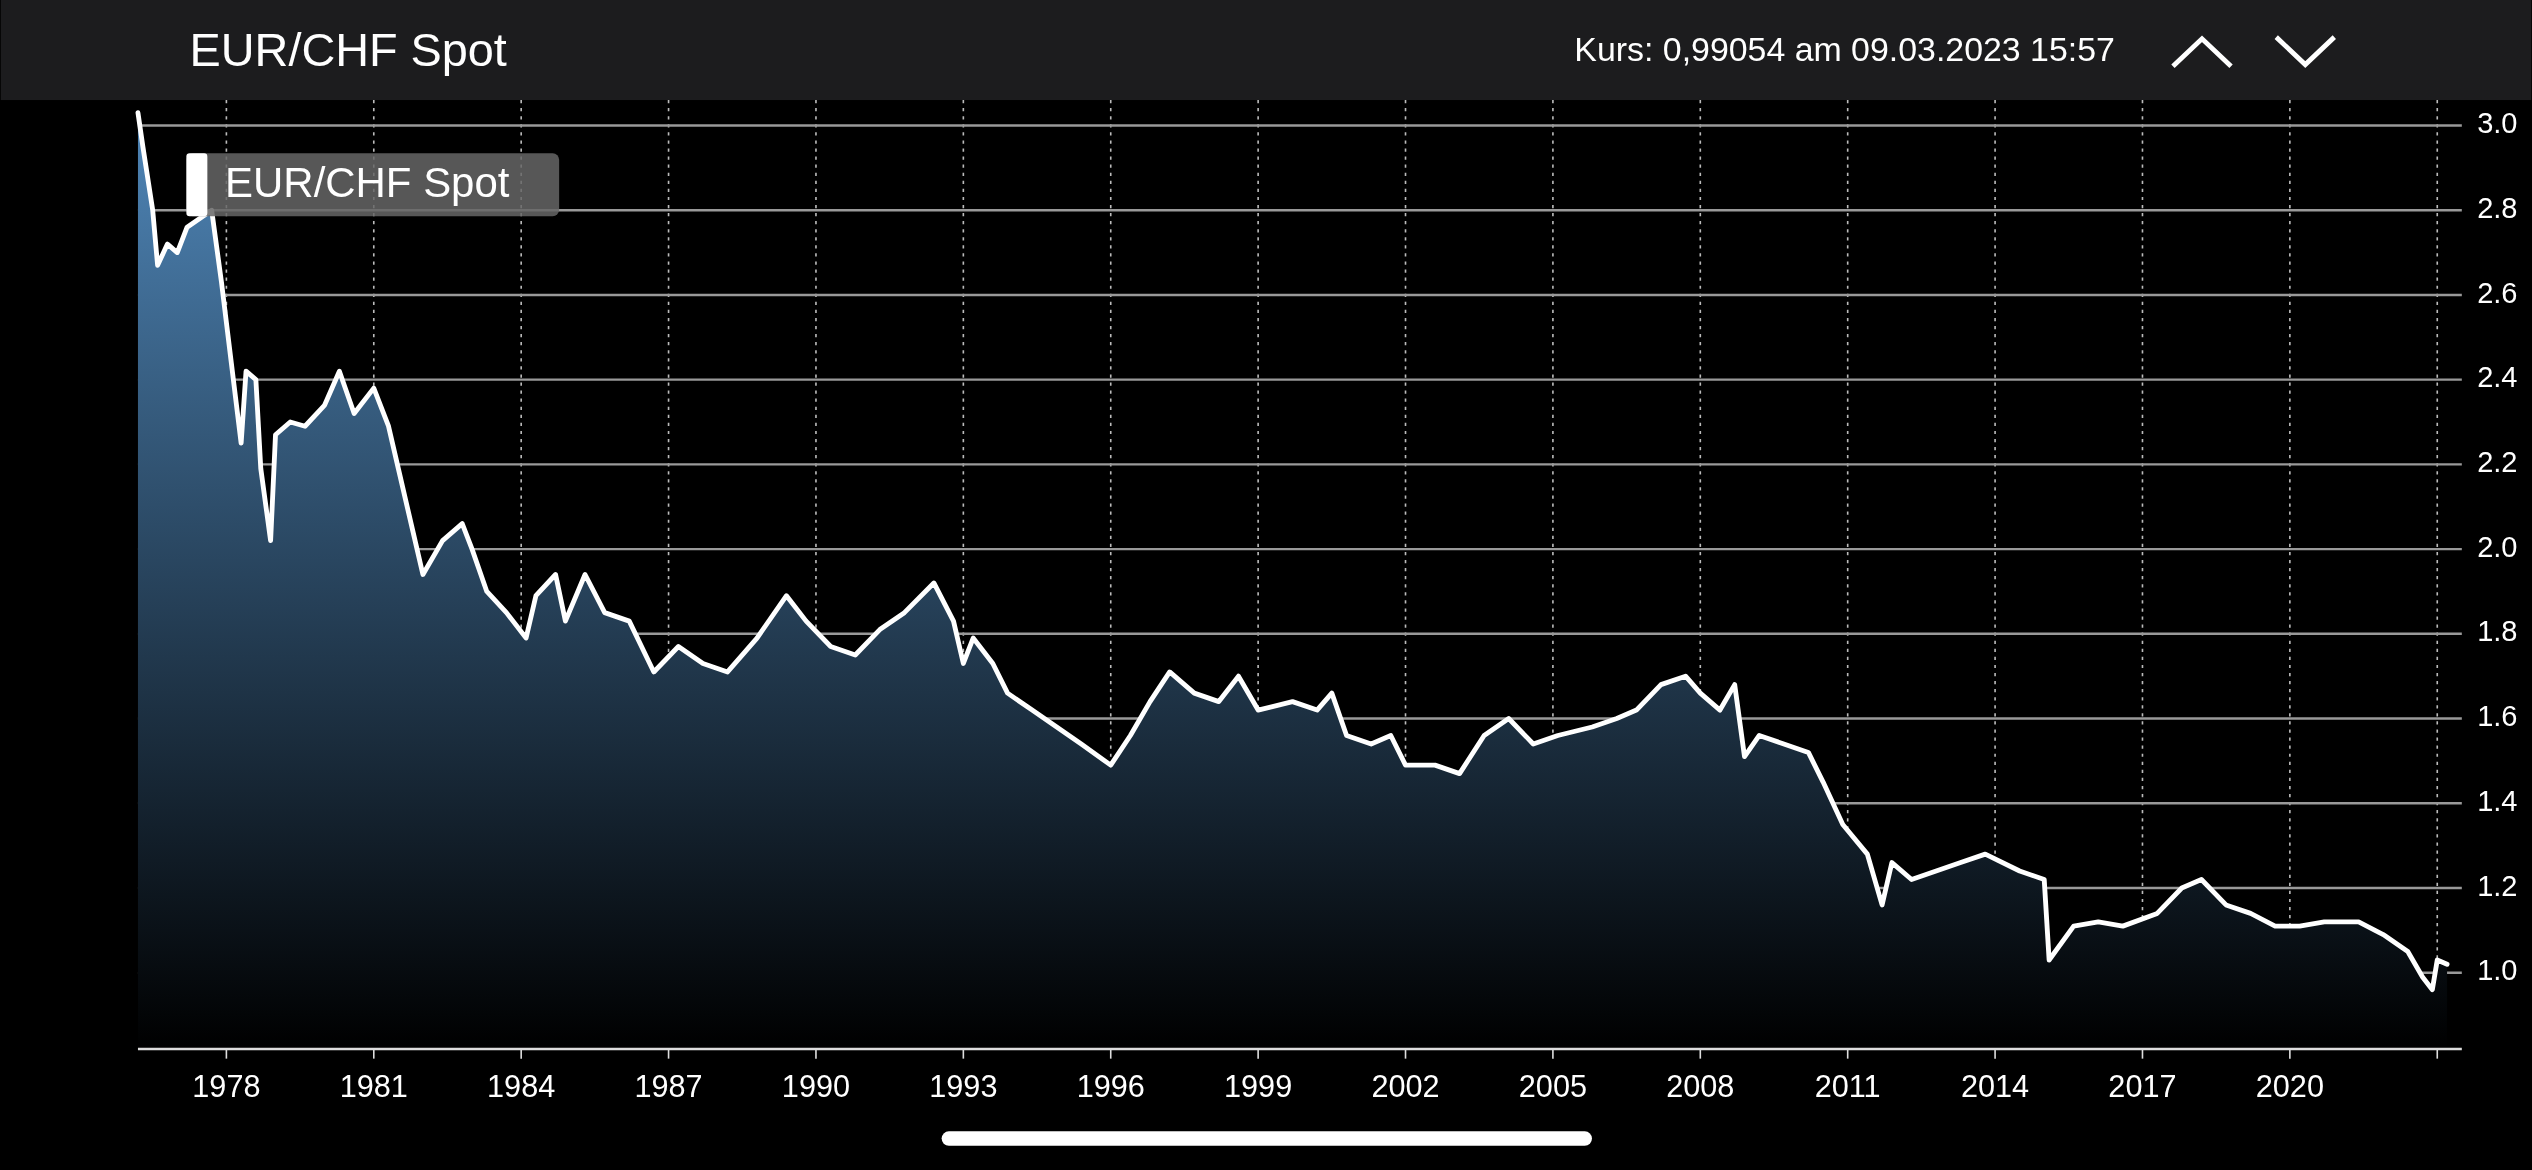 The width and height of the screenshot is (2532, 1170). Describe the element at coordinates (2497, 885) in the screenshot. I see `y-tick-label: 1.2` at that location.